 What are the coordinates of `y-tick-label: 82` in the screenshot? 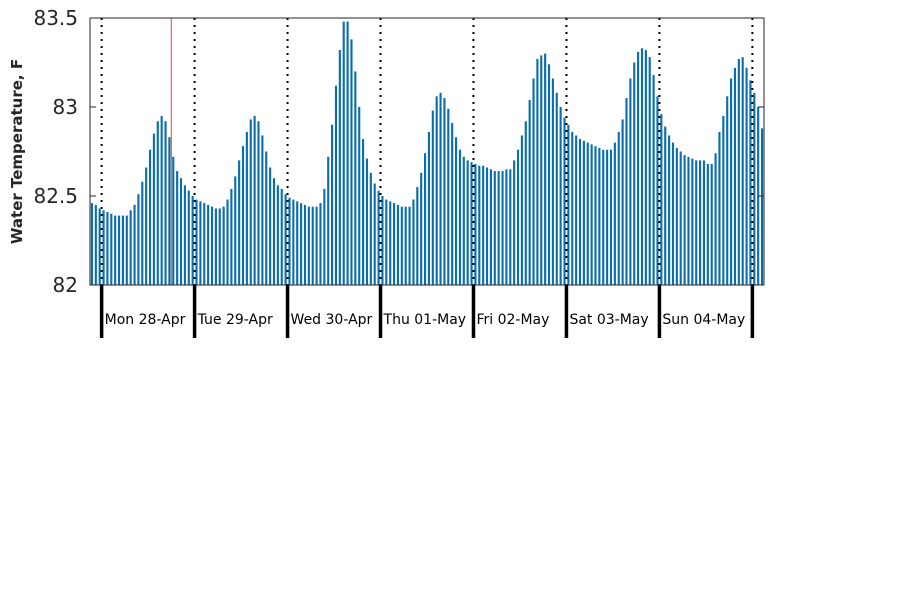 It's located at (65, 285).